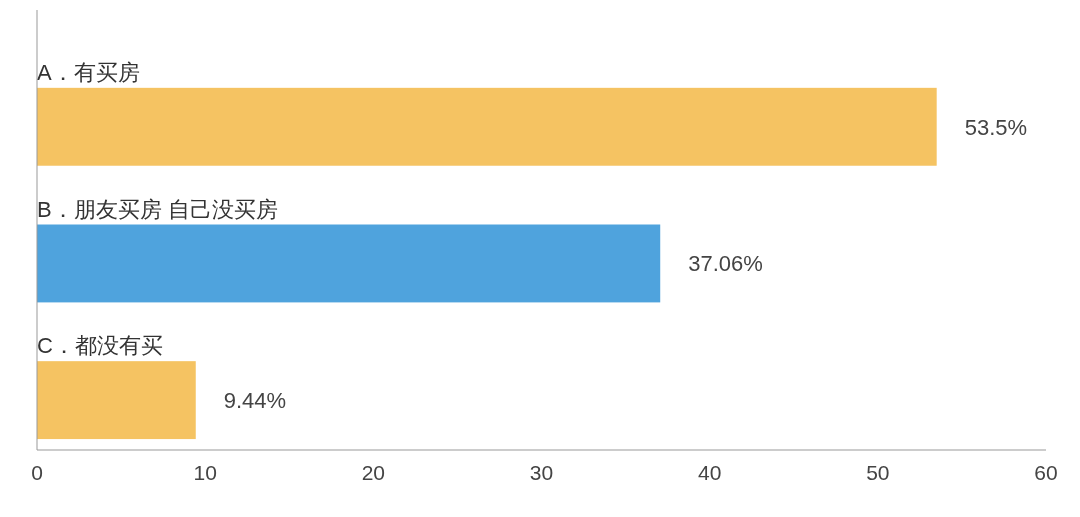 The height and width of the screenshot is (517, 1080). Describe the element at coordinates (100, 346) in the screenshot. I see `y-tick-label: C．都没有买` at that location.